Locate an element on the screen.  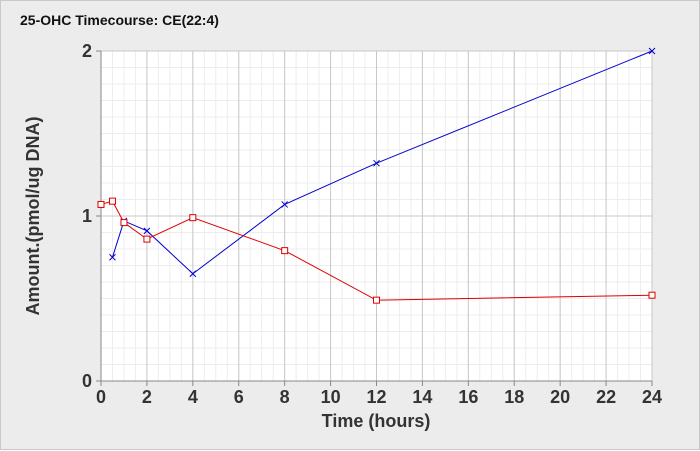
y-tick-label: 2 is located at coordinates (87, 51).